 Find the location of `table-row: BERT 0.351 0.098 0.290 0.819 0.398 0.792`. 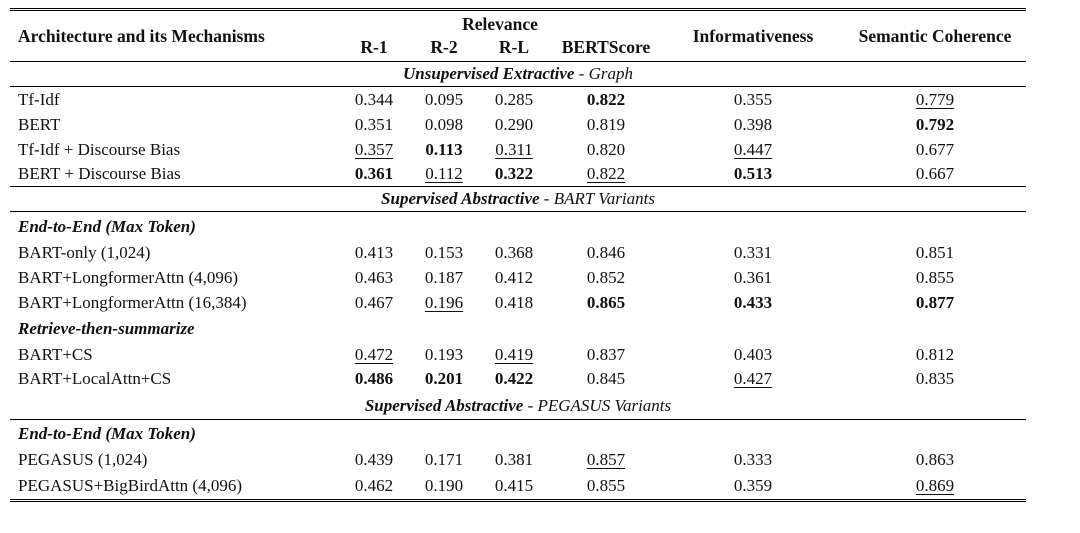

table-row: BERT 0.351 0.098 0.290 0.819 0.398 0.792 is located at coordinates (518, 125).